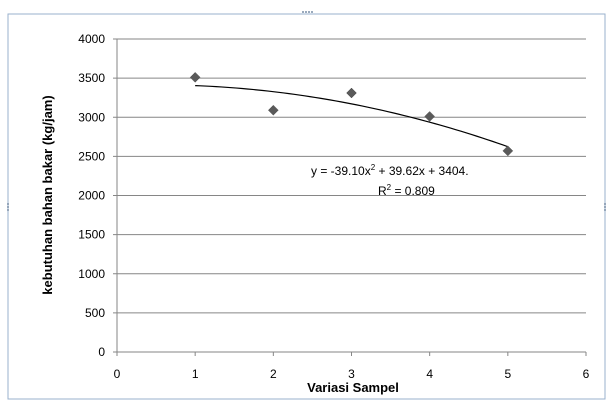  What do you see at coordinates (91, 196) in the screenshot?
I see `y-tick-label: 2000` at bounding box center [91, 196].